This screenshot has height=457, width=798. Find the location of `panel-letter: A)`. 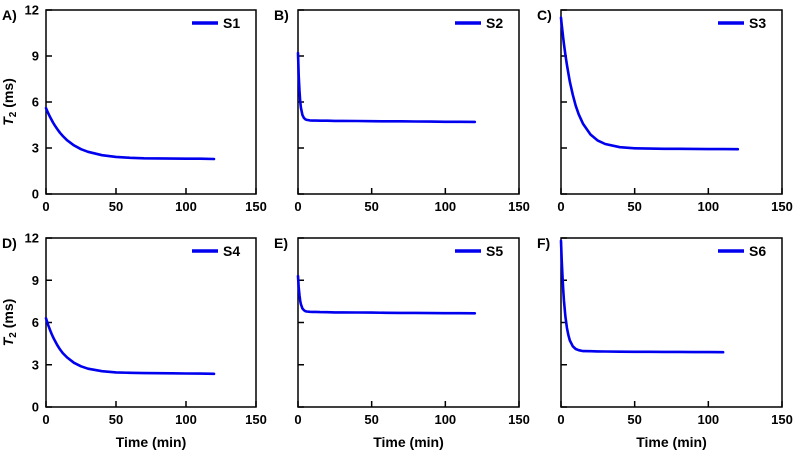

panel-letter: A) is located at coordinates (9, 15).